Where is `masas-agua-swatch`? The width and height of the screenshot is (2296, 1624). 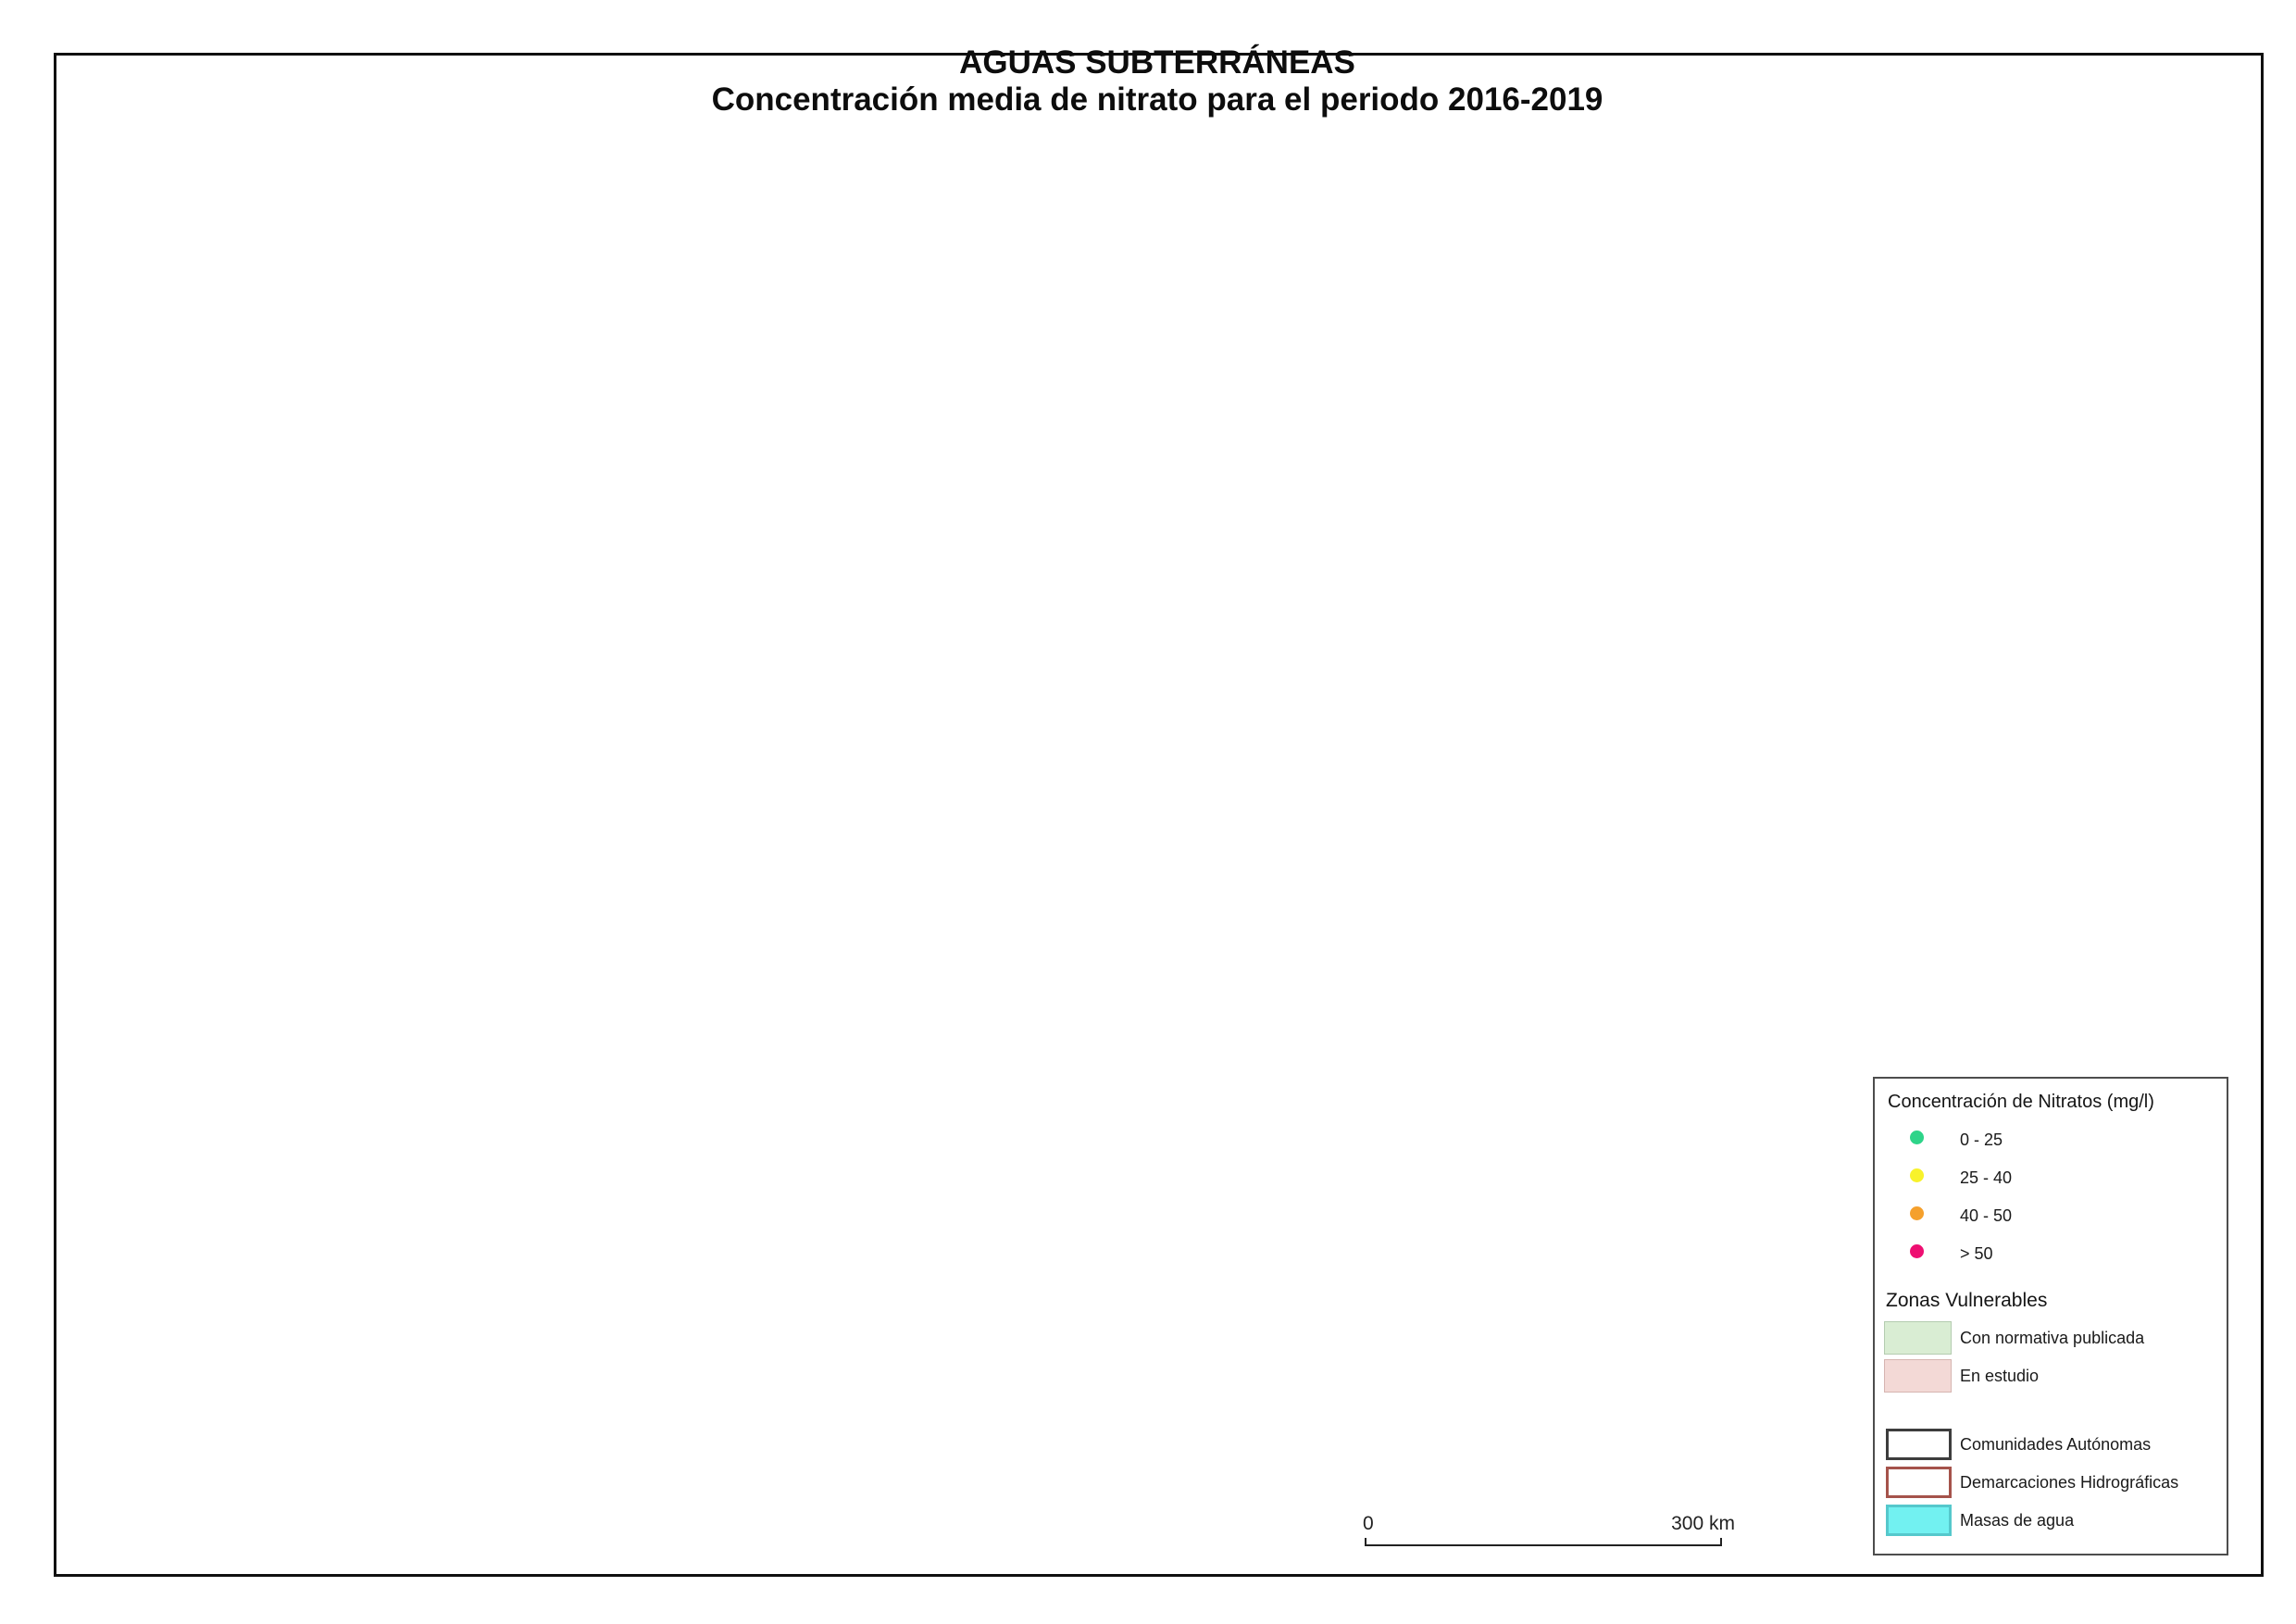
masas-agua-swatch is located at coordinates (1919, 1520).